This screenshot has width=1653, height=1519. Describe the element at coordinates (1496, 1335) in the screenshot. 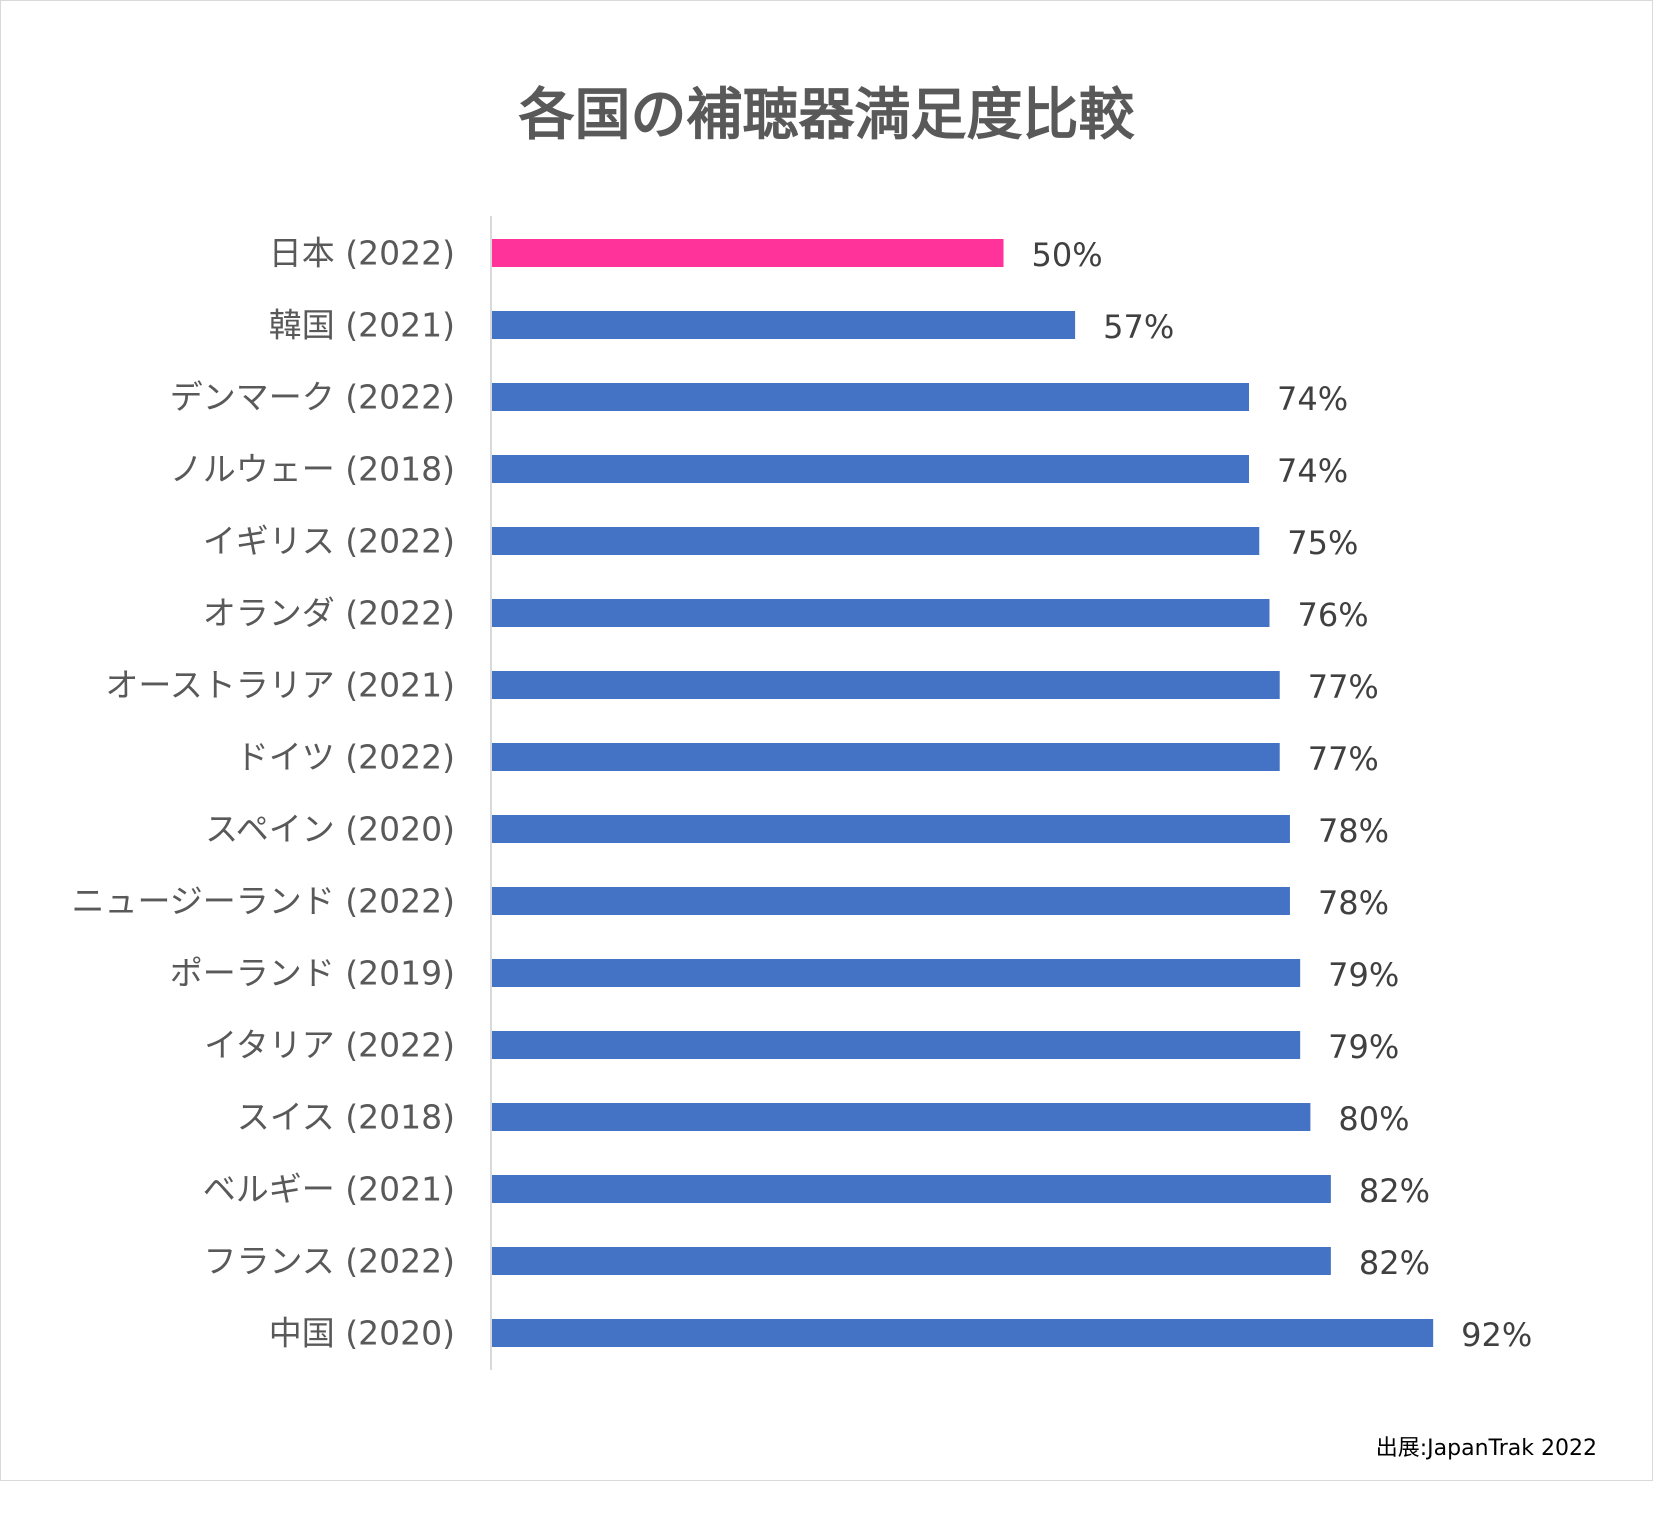

I see `data-label: 92%` at that location.